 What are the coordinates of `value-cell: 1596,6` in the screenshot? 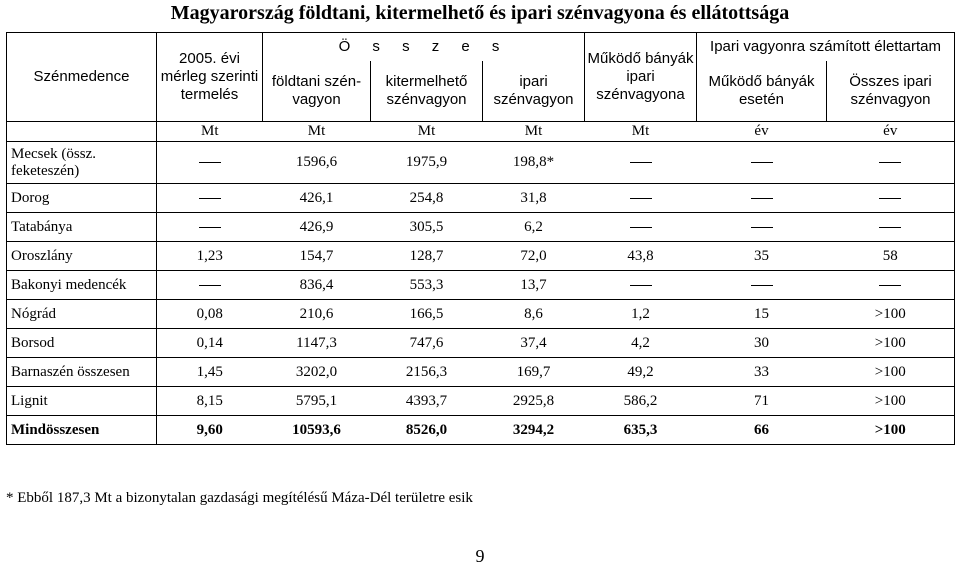 It's located at (316, 162).